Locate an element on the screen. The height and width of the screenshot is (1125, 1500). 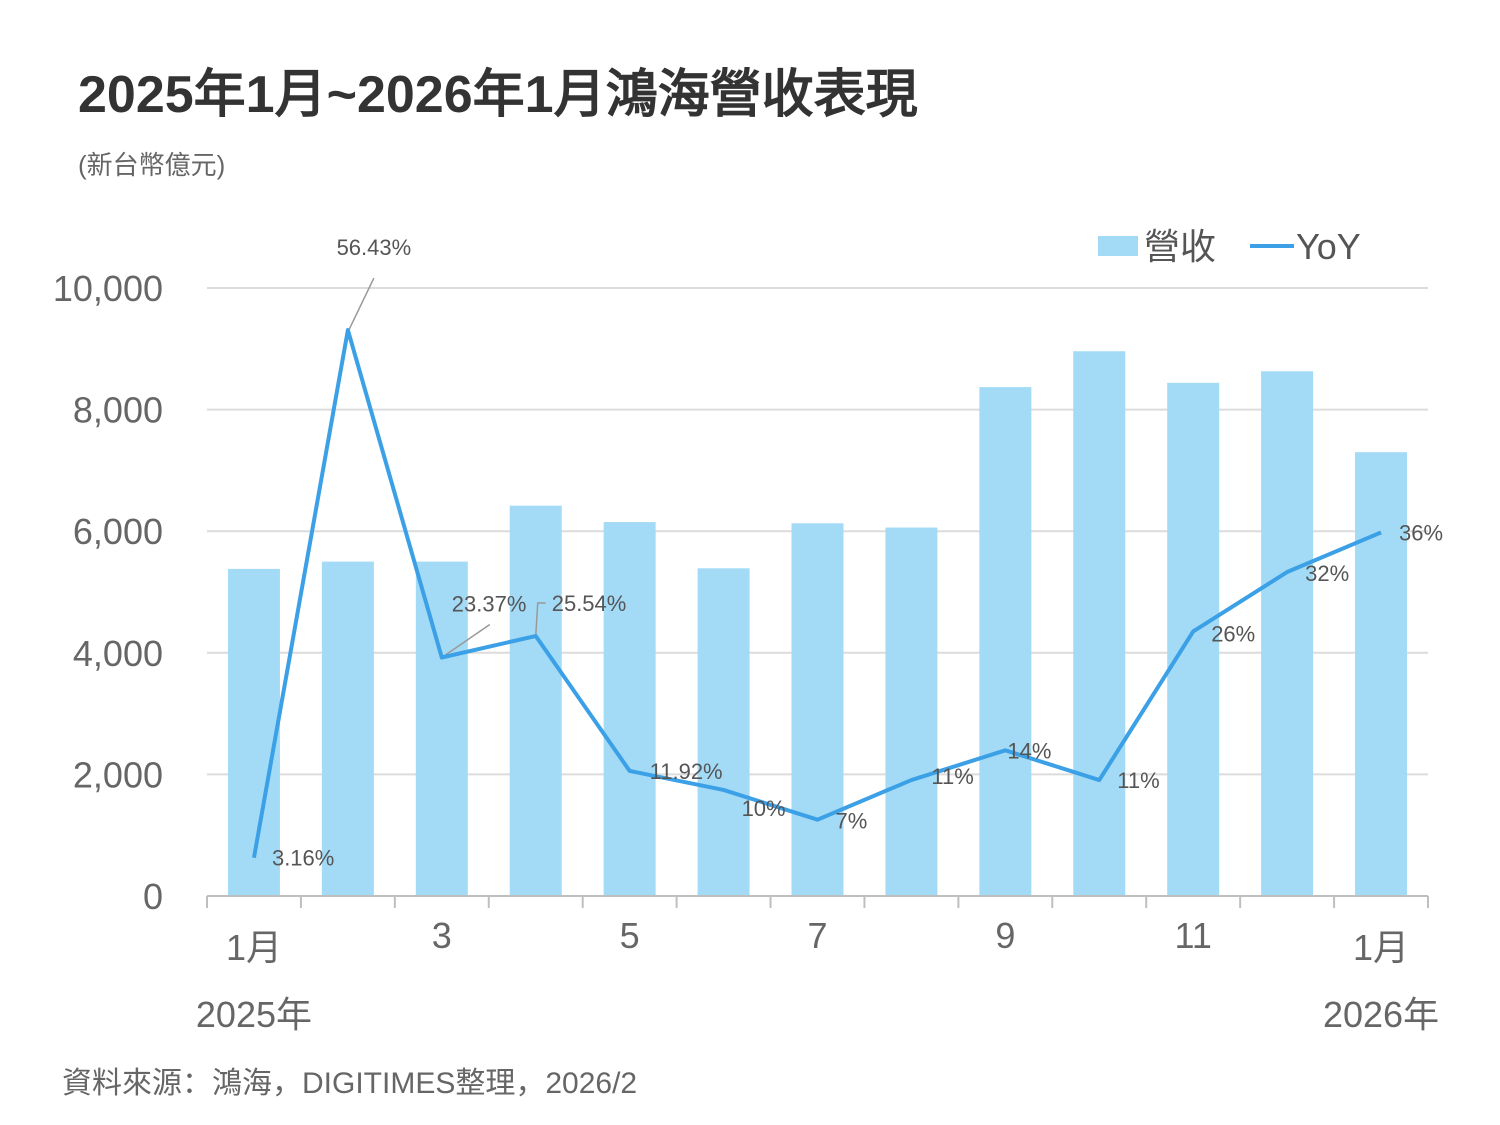
yoy-data-label: 36% is located at coordinates (1421, 532).